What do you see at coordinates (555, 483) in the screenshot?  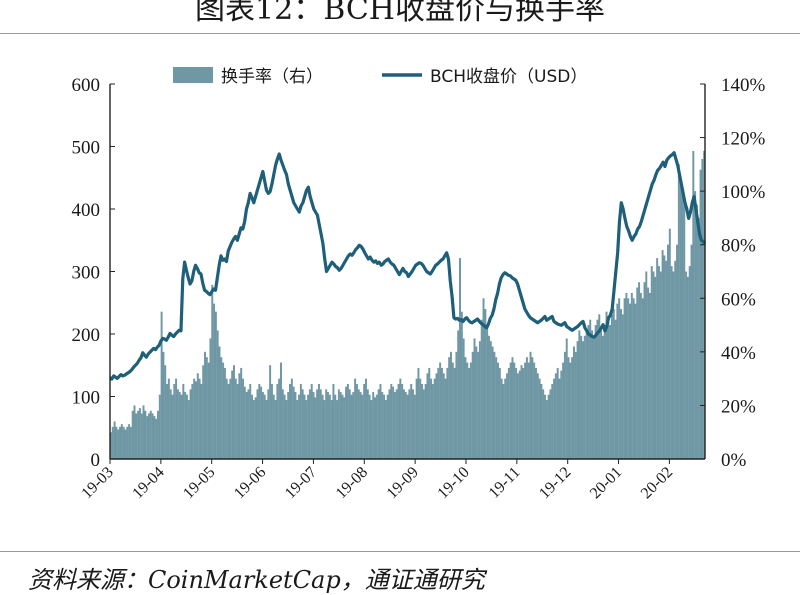 I see `x-tick-label: 19-12` at bounding box center [555, 483].